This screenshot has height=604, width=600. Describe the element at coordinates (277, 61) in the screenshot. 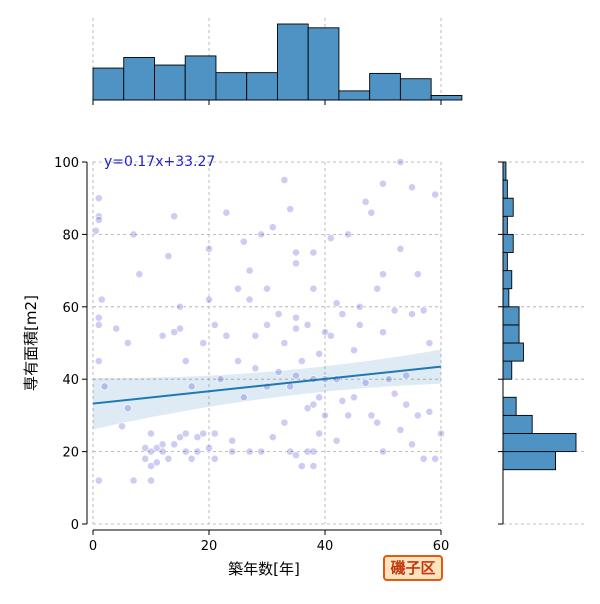

I see `marginal-x-histogram` at that location.